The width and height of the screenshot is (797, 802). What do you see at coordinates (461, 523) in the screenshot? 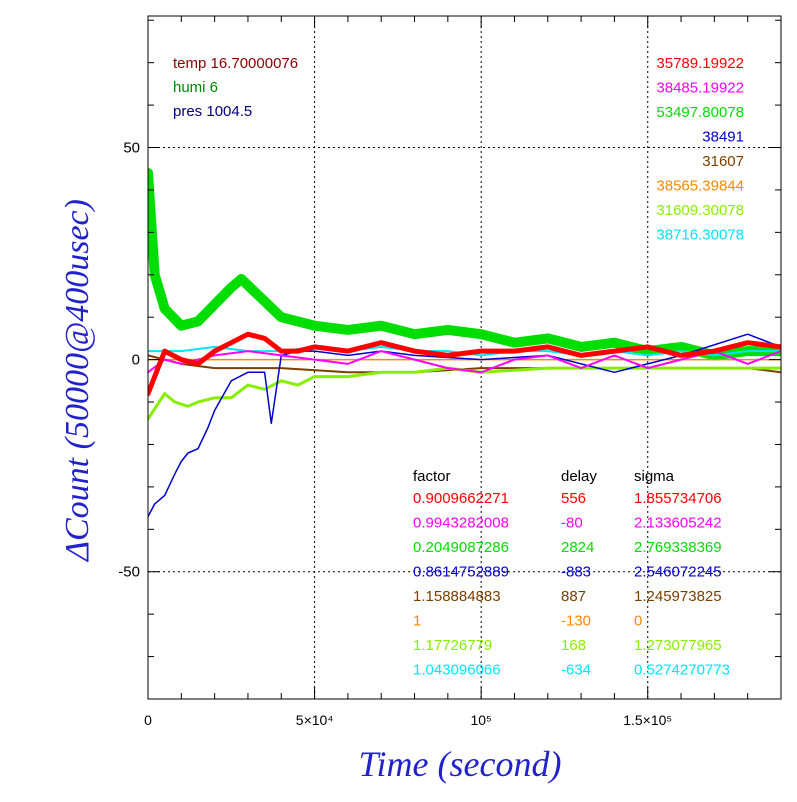
I see `table-cell: 0.9943282008` at bounding box center [461, 523].